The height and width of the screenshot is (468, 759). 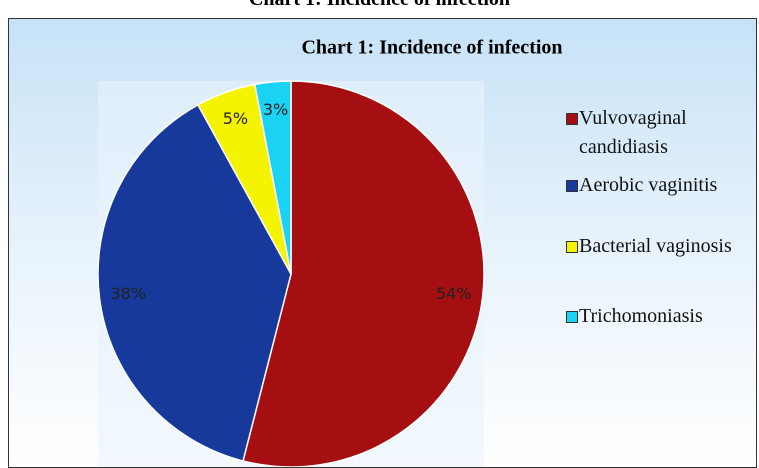 I want to click on legend-label: Trichomoniasis, so click(x=641, y=316).